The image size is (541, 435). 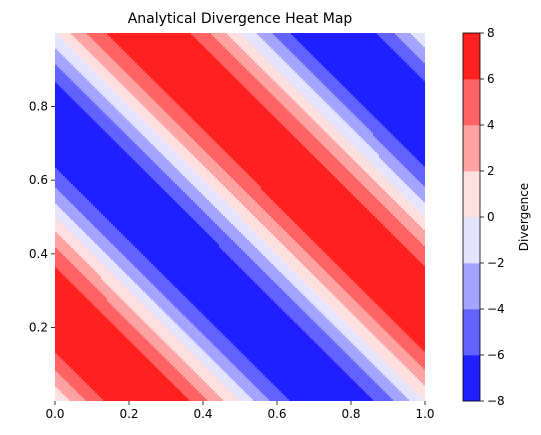 I want to click on chart-title: Analytical Divergence Heat Map, so click(x=240, y=19).